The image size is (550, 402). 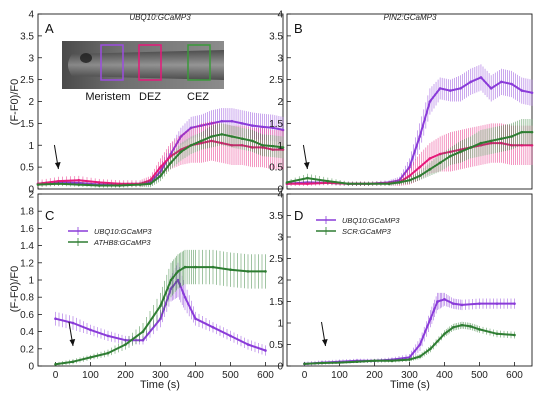 I want to click on panel-b-series-green, so click(x=409, y=152).